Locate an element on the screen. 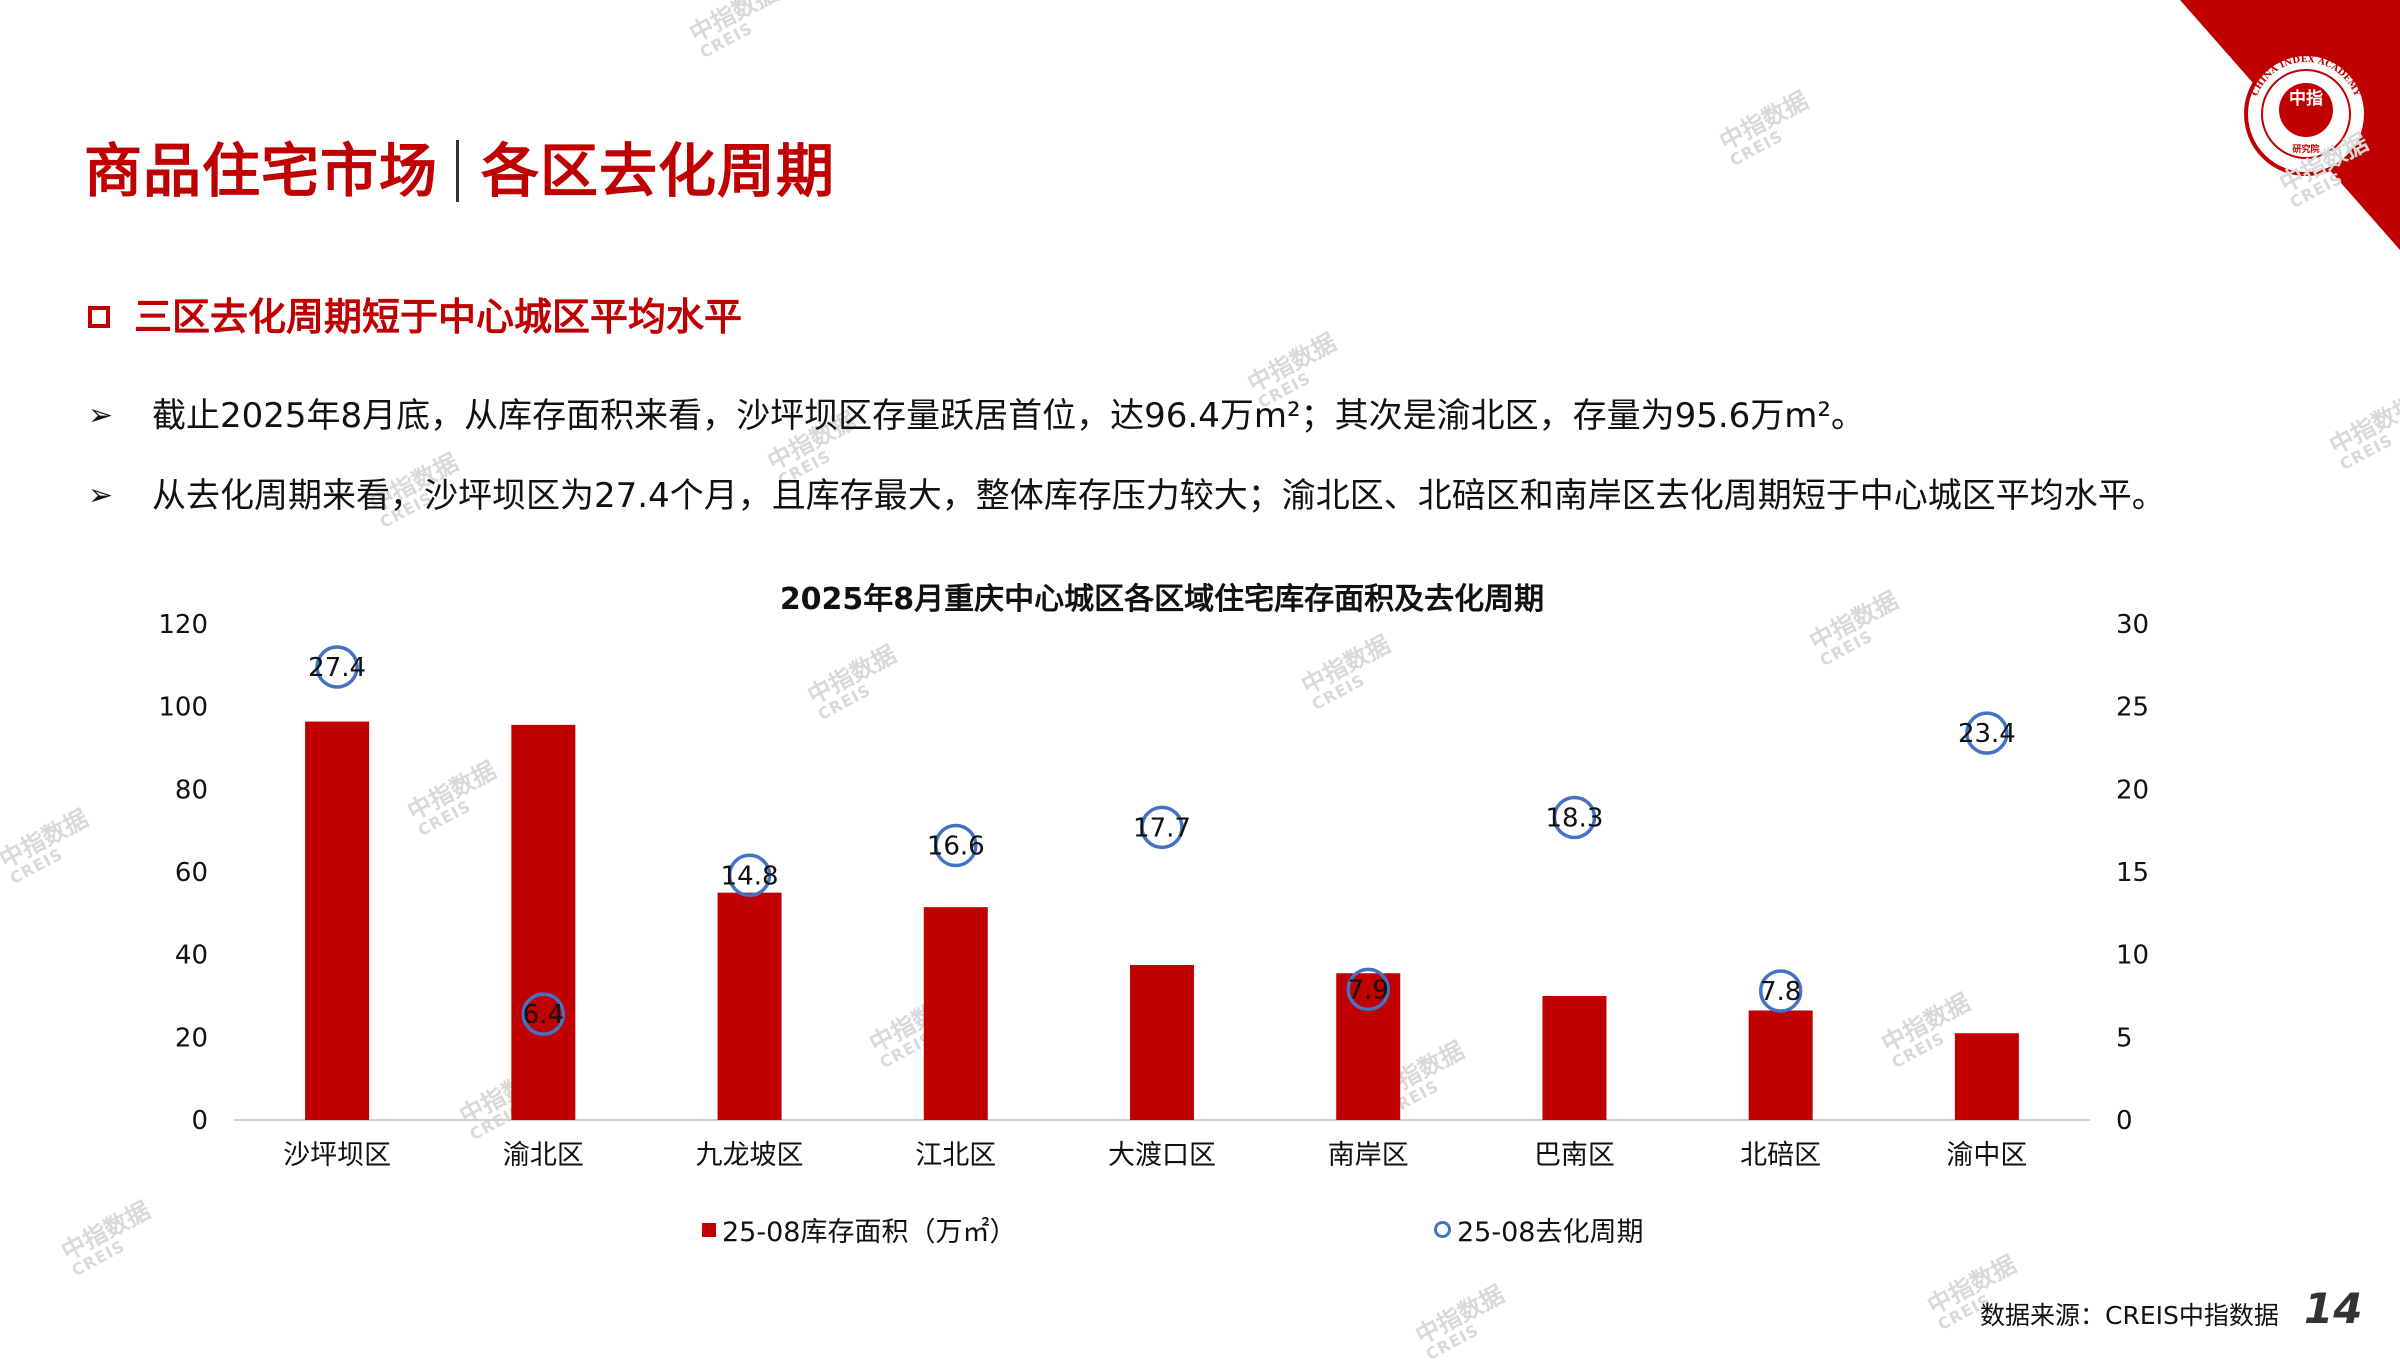 This screenshot has height=1364, width=2400. data-label: 18.3 is located at coordinates (1574, 818).